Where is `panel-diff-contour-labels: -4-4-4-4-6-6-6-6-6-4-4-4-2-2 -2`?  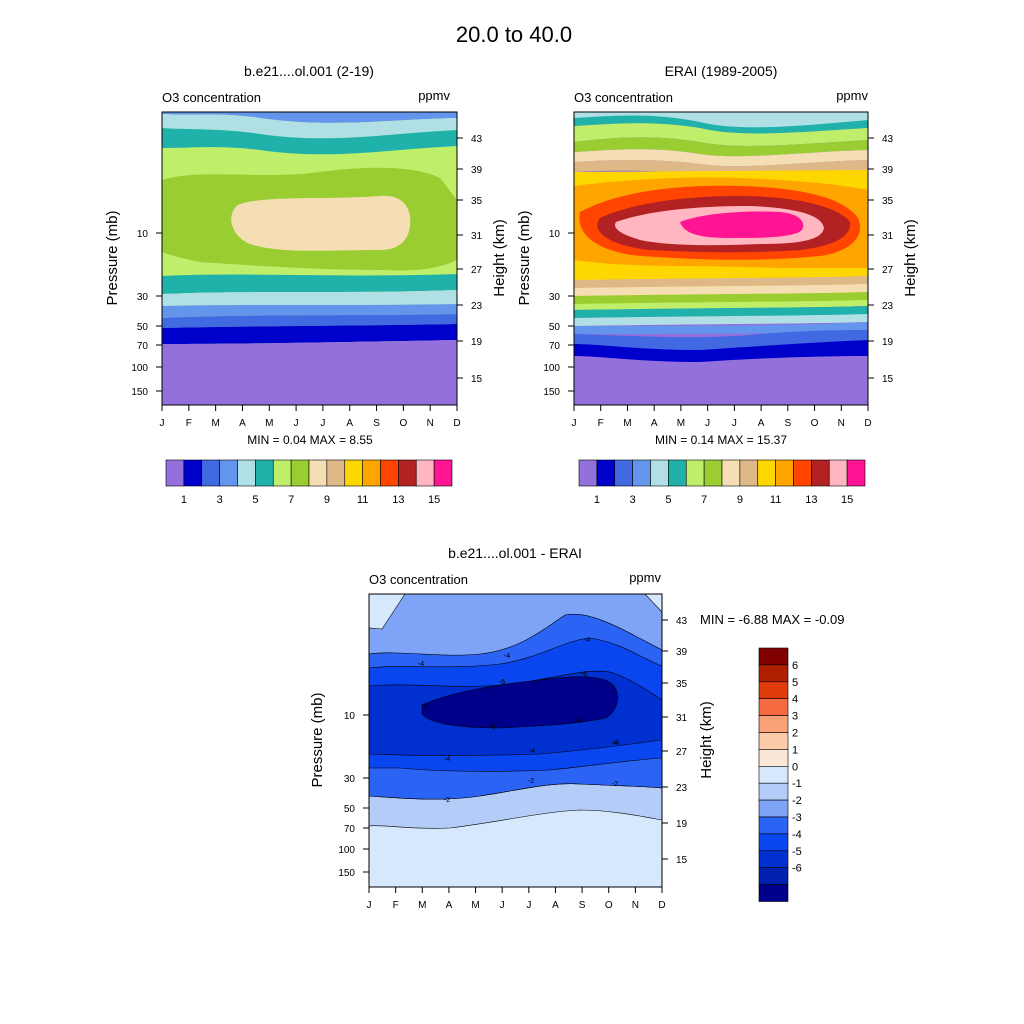 panel-diff-contour-labels: -4-4-4-4-6-6-6-6-6-4-4-4-2-2 -2 is located at coordinates (518, 720).